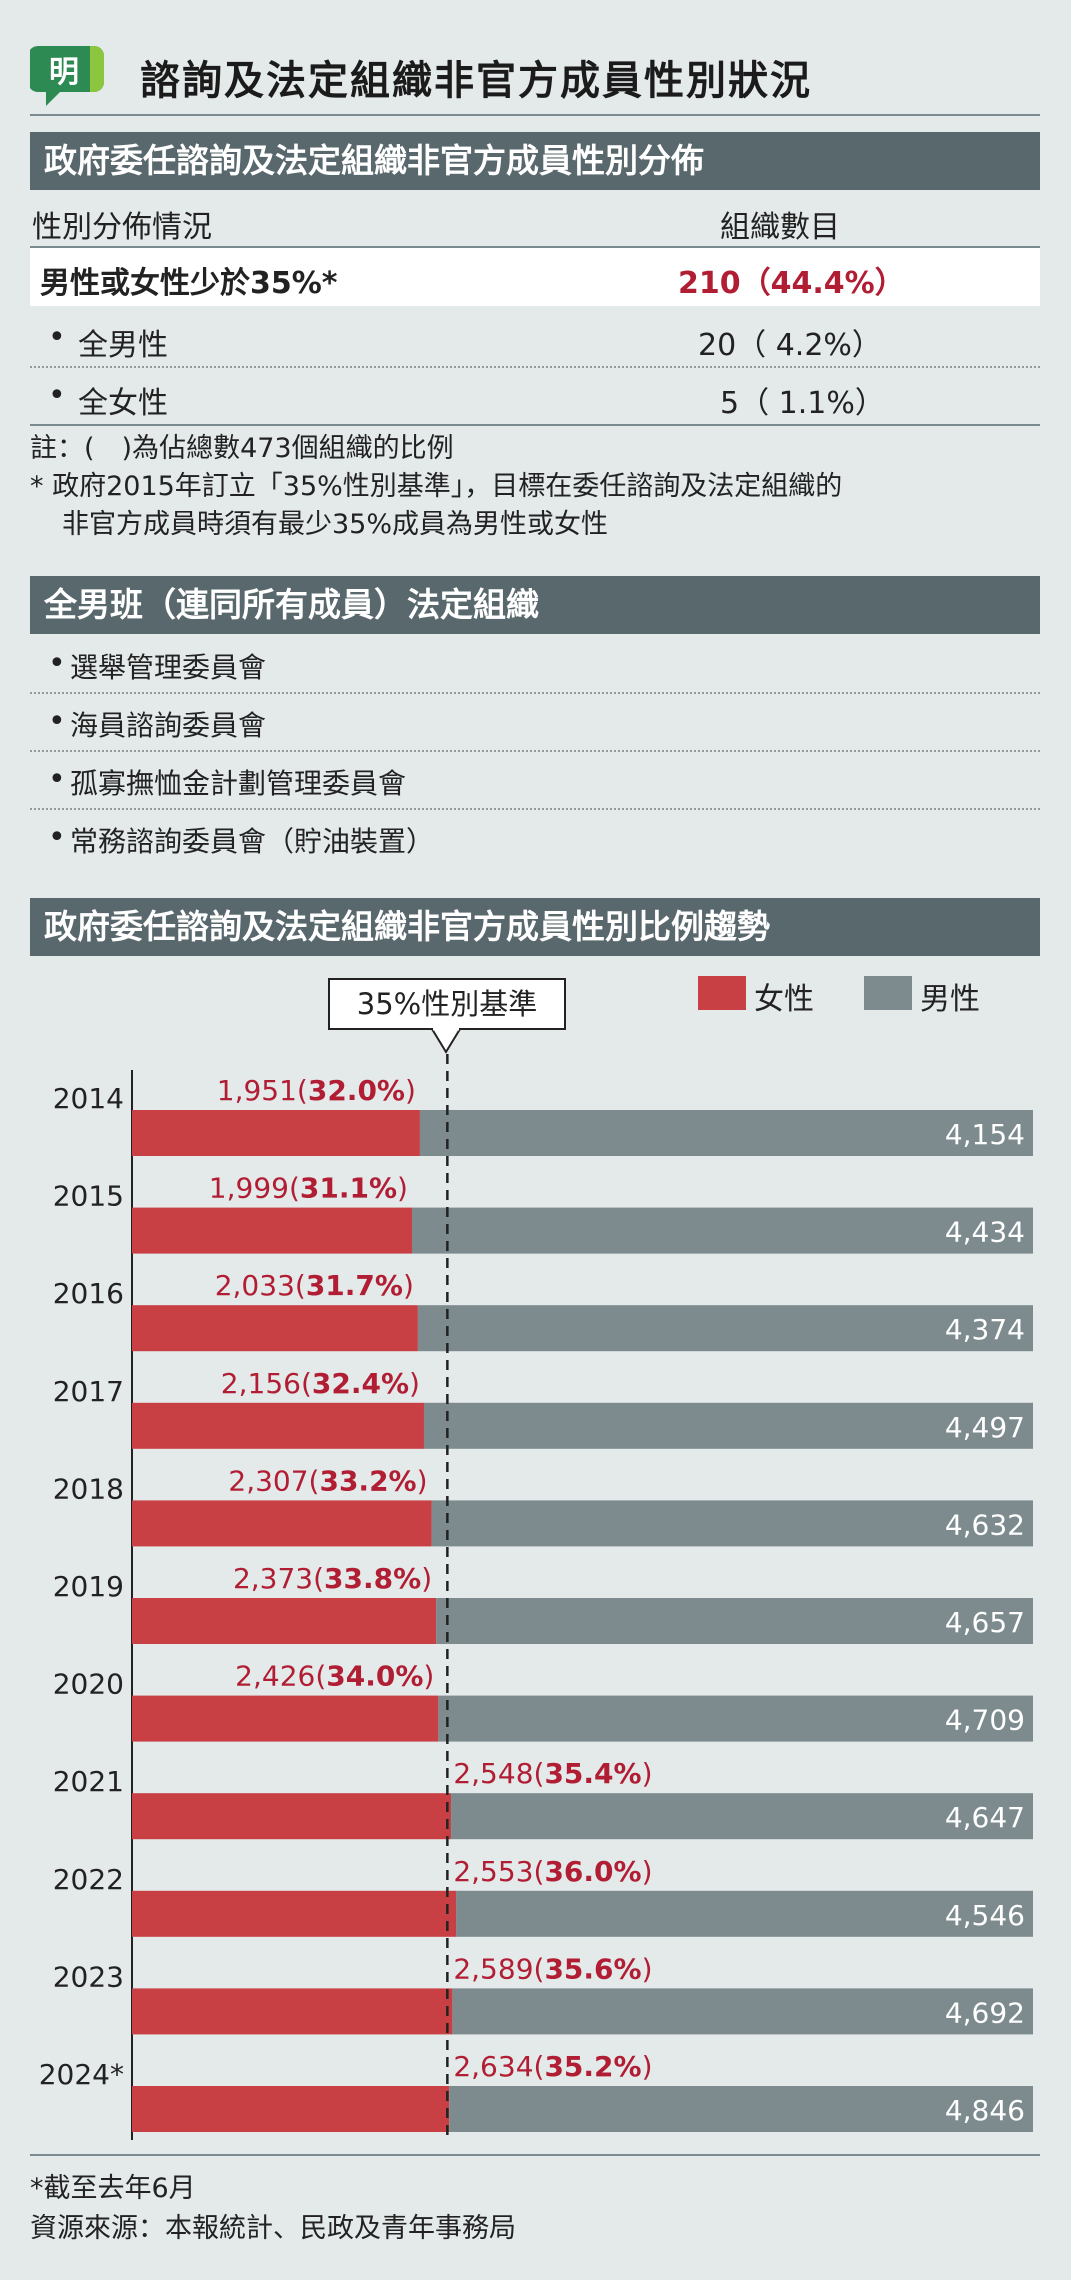 The width and height of the screenshot is (1071, 2280). I want to click on female-value-label: 2,373(33.8%), so click(332, 1578).